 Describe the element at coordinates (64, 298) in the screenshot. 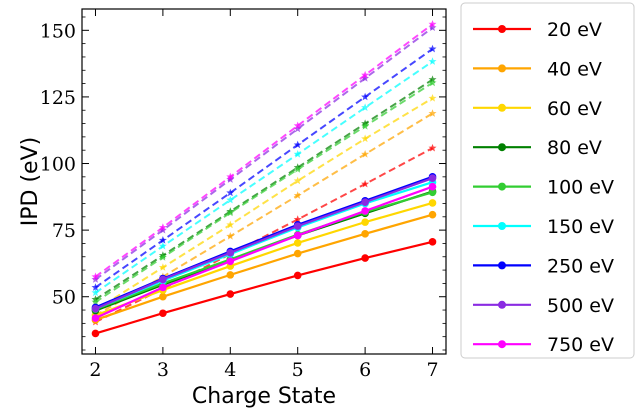

I see `y-tick-label: 50` at that location.